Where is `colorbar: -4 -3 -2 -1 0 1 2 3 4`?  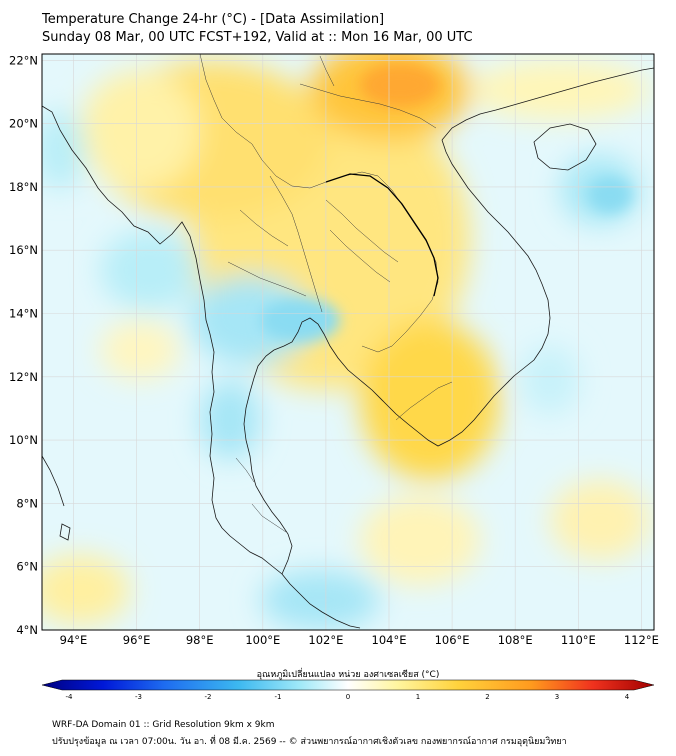
colorbar: -4 -3 -2 -1 0 1 2 3 4 is located at coordinates (348, 689).